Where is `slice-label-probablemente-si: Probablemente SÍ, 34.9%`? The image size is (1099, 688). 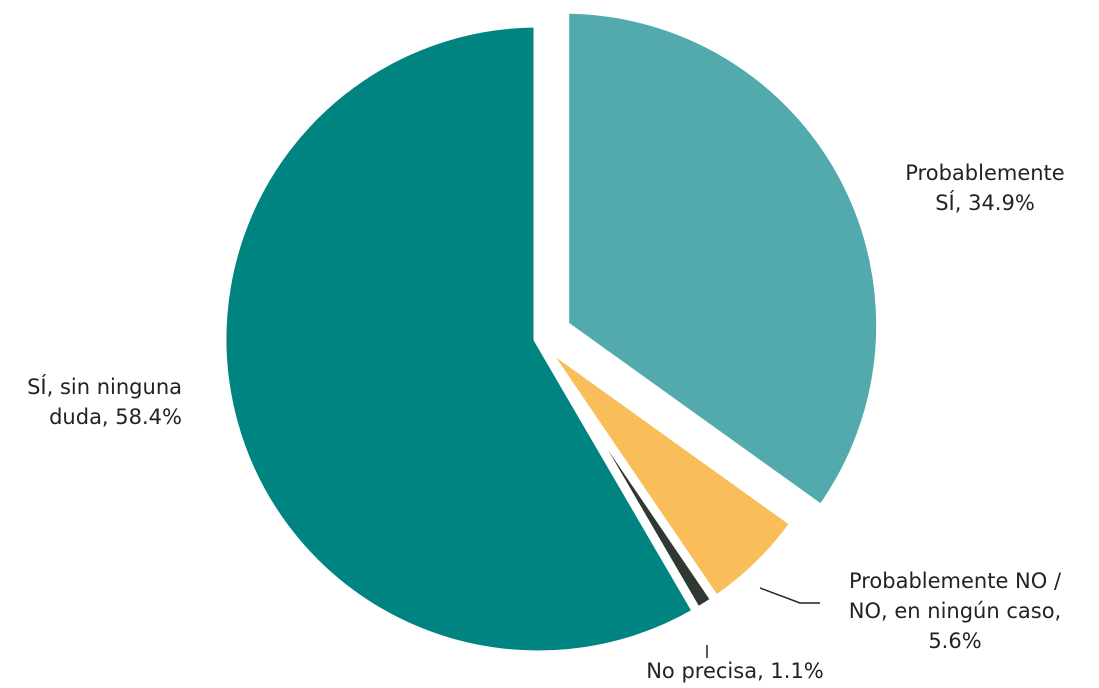 slice-label-probablemente-si: Probablemente SÍ, 34.9% is located at coordinates (985, 188).